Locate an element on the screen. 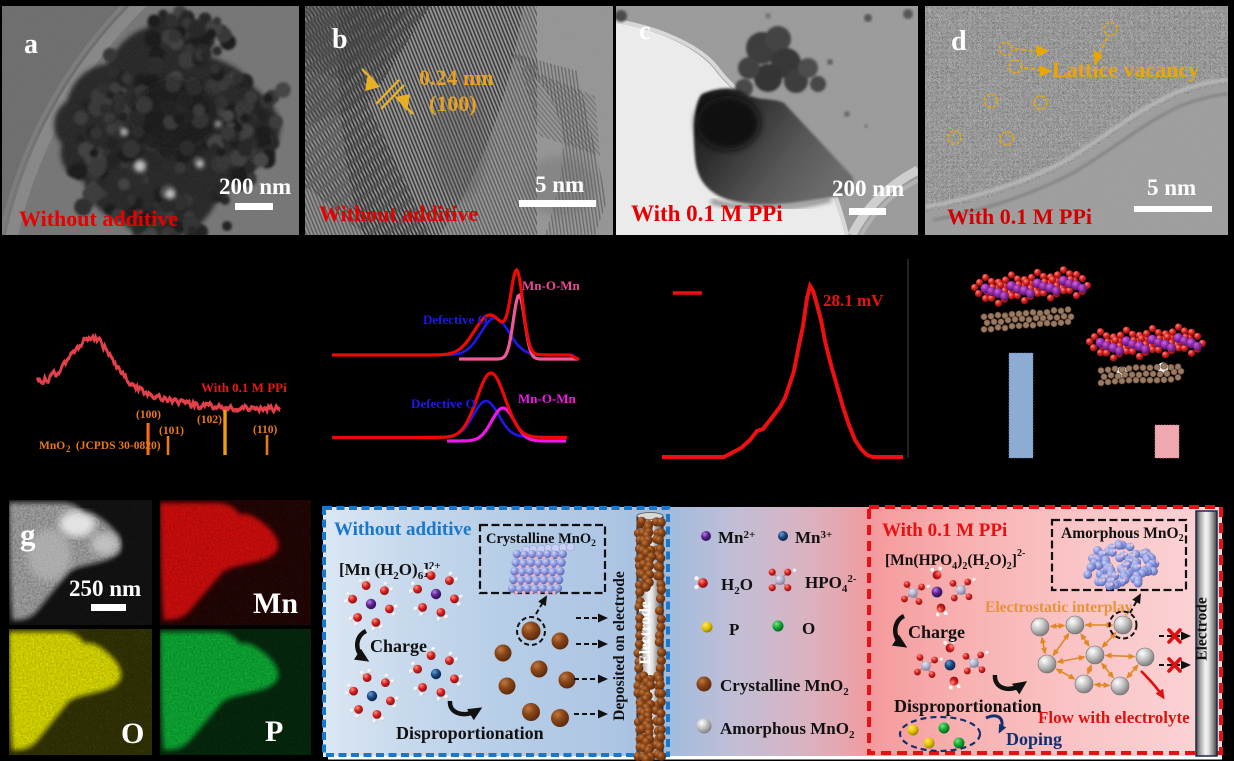  svg-text: Mn is located at coordinates (275, 603).